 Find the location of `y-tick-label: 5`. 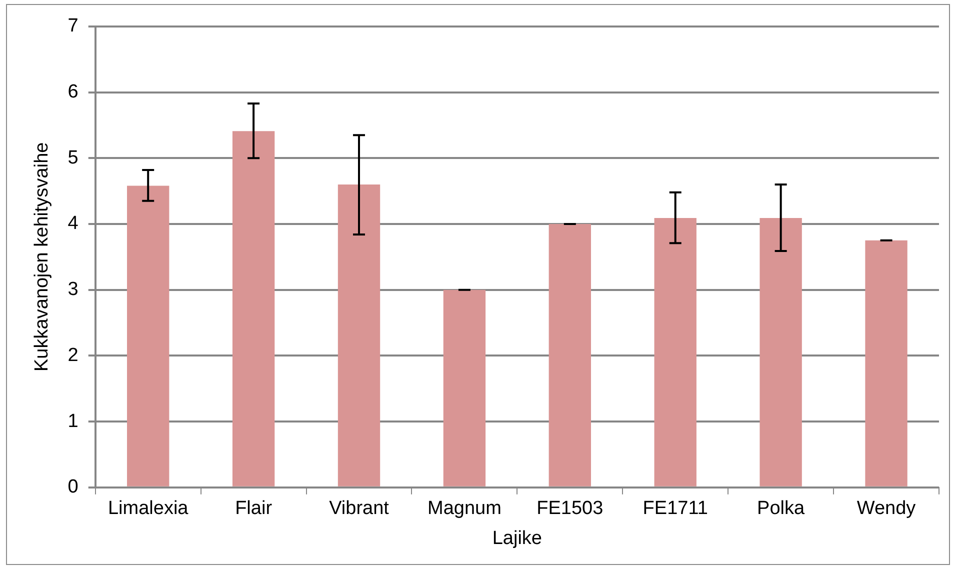

y-tick-label: 5 is located at coordinates (73, 157).